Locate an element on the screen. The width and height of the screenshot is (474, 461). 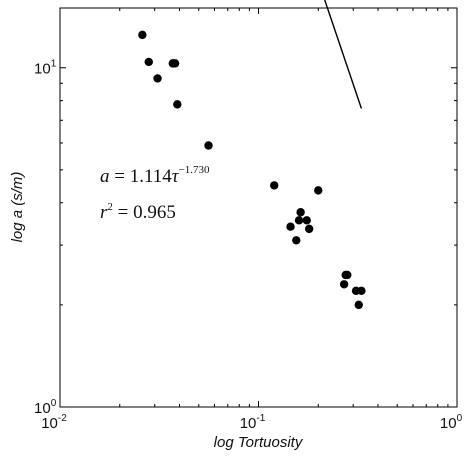
y-tick-label: 10⁰ is located at coordinates (45, 407).